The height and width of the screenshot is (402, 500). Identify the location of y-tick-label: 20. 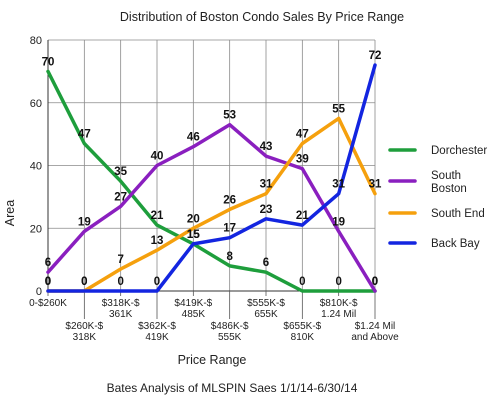
(36, 229).